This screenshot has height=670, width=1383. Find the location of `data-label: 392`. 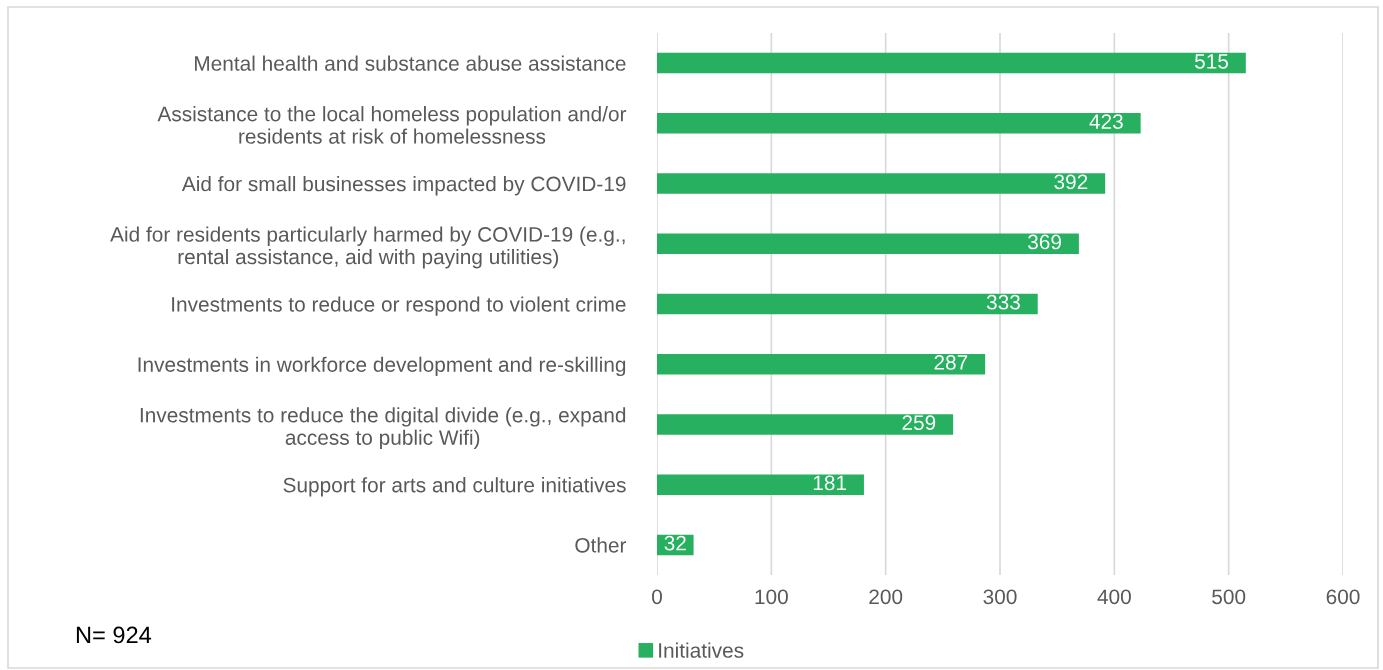

data-label: 392 is located at coordinates (1071, 182).